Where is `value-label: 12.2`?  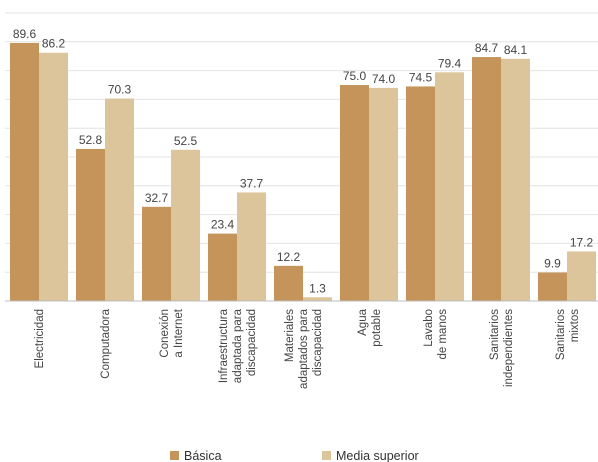
value-label: 12.2 is located at coordinates (289, 257).